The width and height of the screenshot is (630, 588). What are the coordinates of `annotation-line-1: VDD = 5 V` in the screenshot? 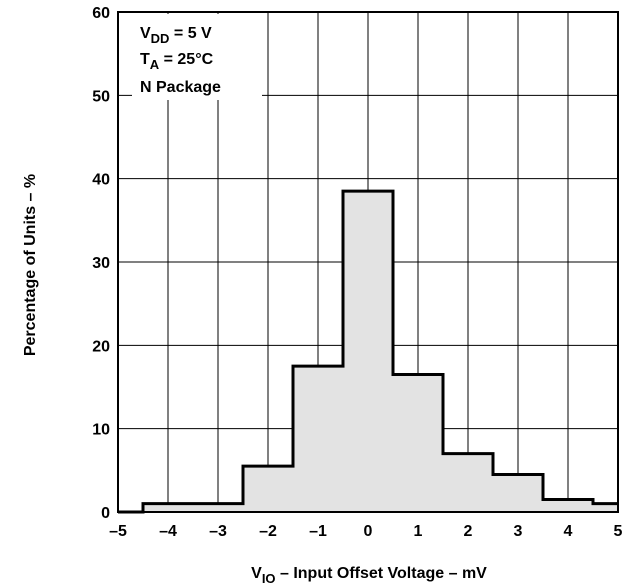 It's located at (176, 35).